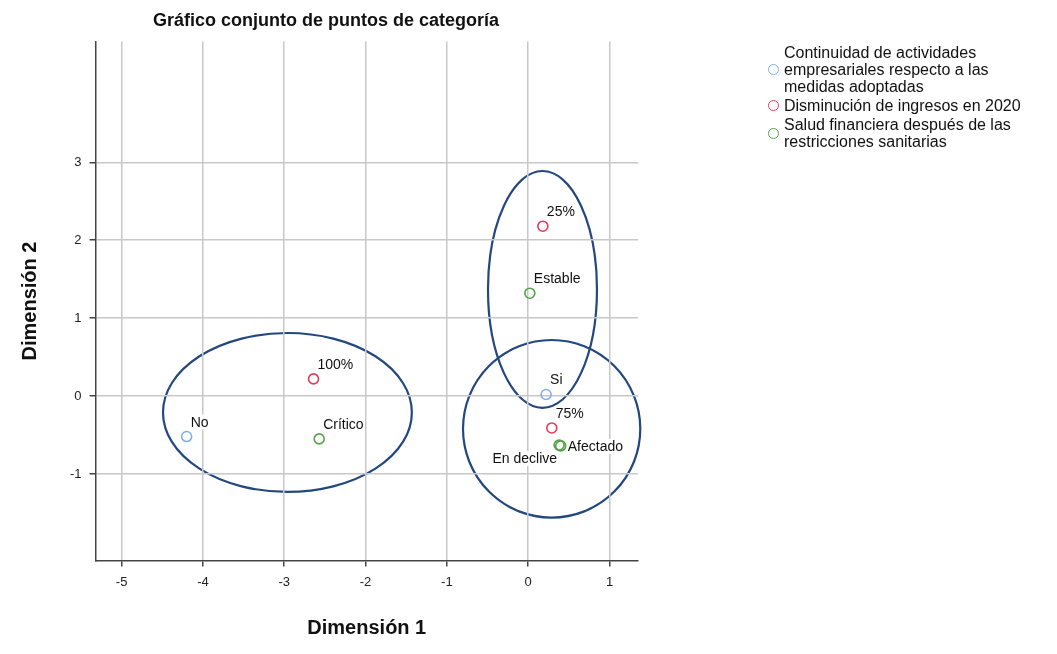  What do you see at coordinates (898, 133) in the screenshot?
I see `legend-label: Salud financiera después de las restricciones sanitarias` at bounding box center [898, 133].